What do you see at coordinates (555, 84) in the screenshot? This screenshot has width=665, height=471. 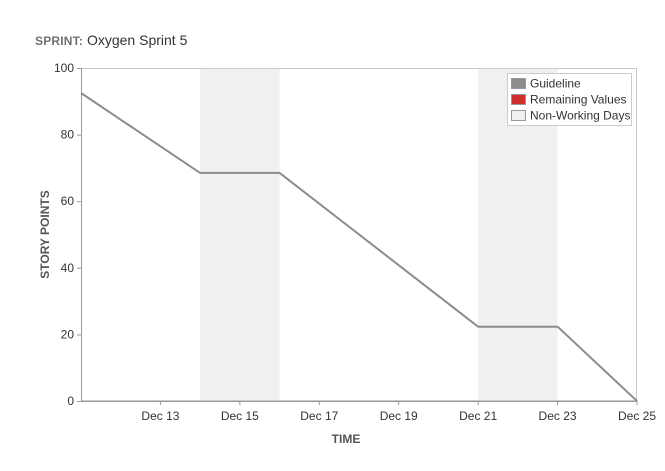 I see `legend-label: Guideline` at bounding box center [555, 84].